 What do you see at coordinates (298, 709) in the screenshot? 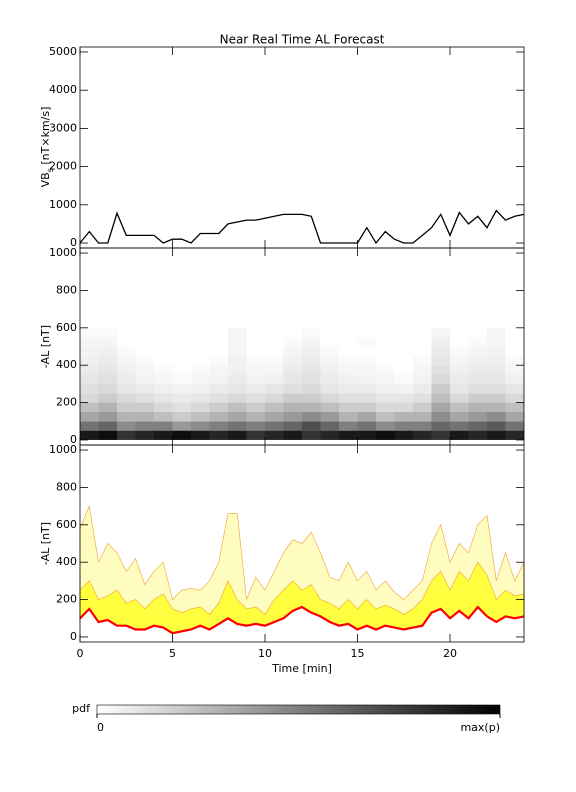
I see `colorbar` at bounding box center [298, 709].